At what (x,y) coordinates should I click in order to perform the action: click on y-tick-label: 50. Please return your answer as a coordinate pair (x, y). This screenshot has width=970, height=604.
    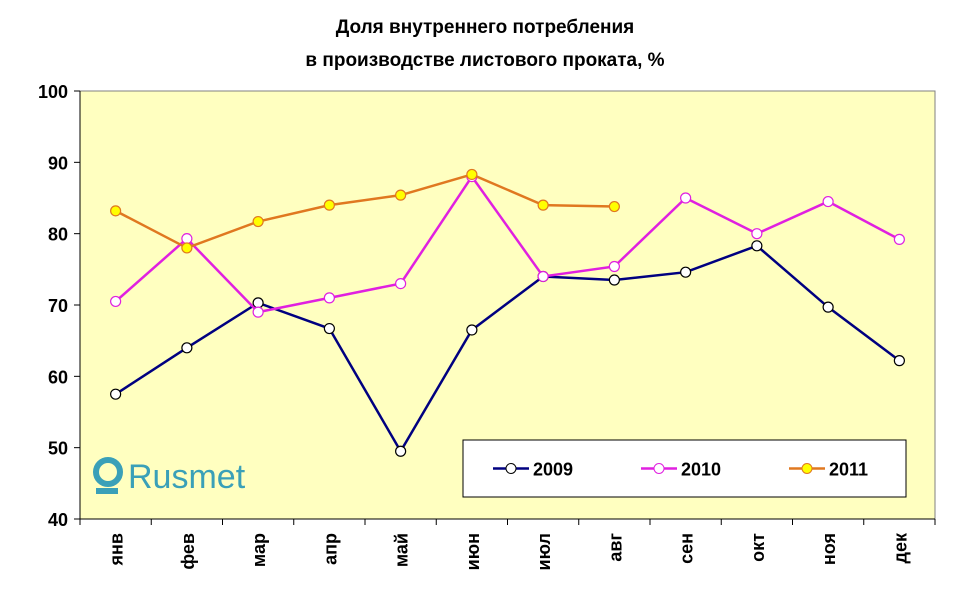
    Looking at the image, I should click on (58, 449).